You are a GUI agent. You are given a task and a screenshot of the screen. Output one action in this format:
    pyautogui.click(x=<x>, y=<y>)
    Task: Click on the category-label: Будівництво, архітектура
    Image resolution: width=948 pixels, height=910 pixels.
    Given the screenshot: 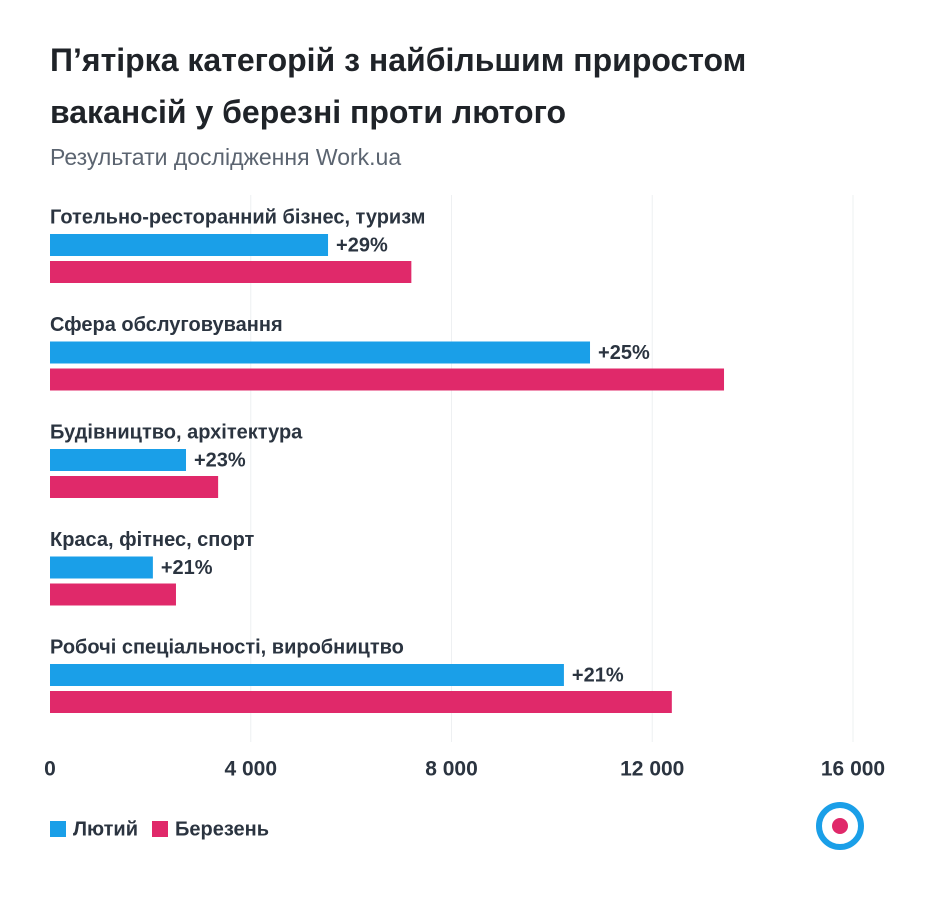 What is the action you would take?
    pyautogui.click(x=176, y=432)
    